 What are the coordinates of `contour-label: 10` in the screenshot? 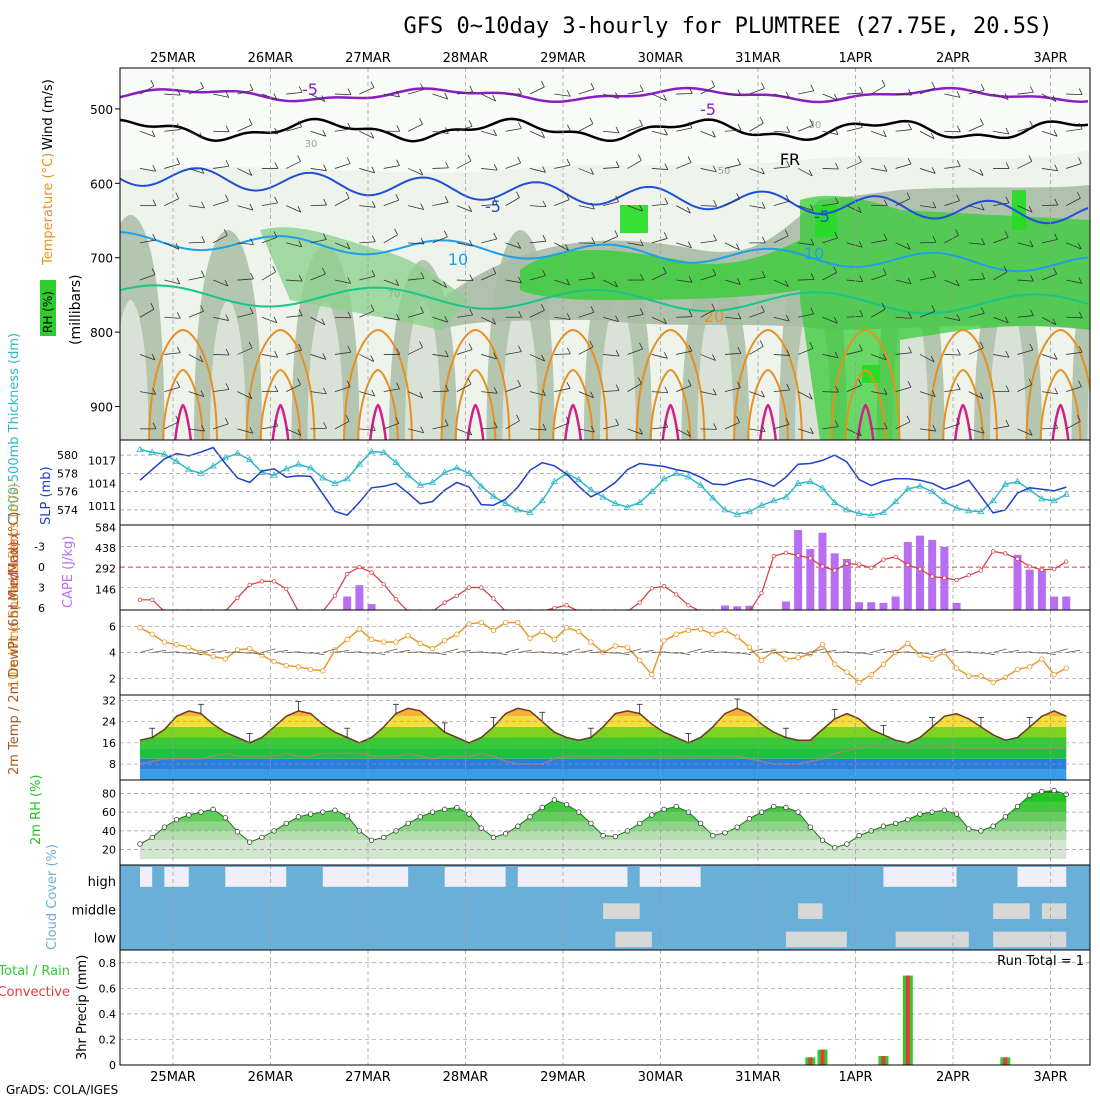 It's located at (458, 259).